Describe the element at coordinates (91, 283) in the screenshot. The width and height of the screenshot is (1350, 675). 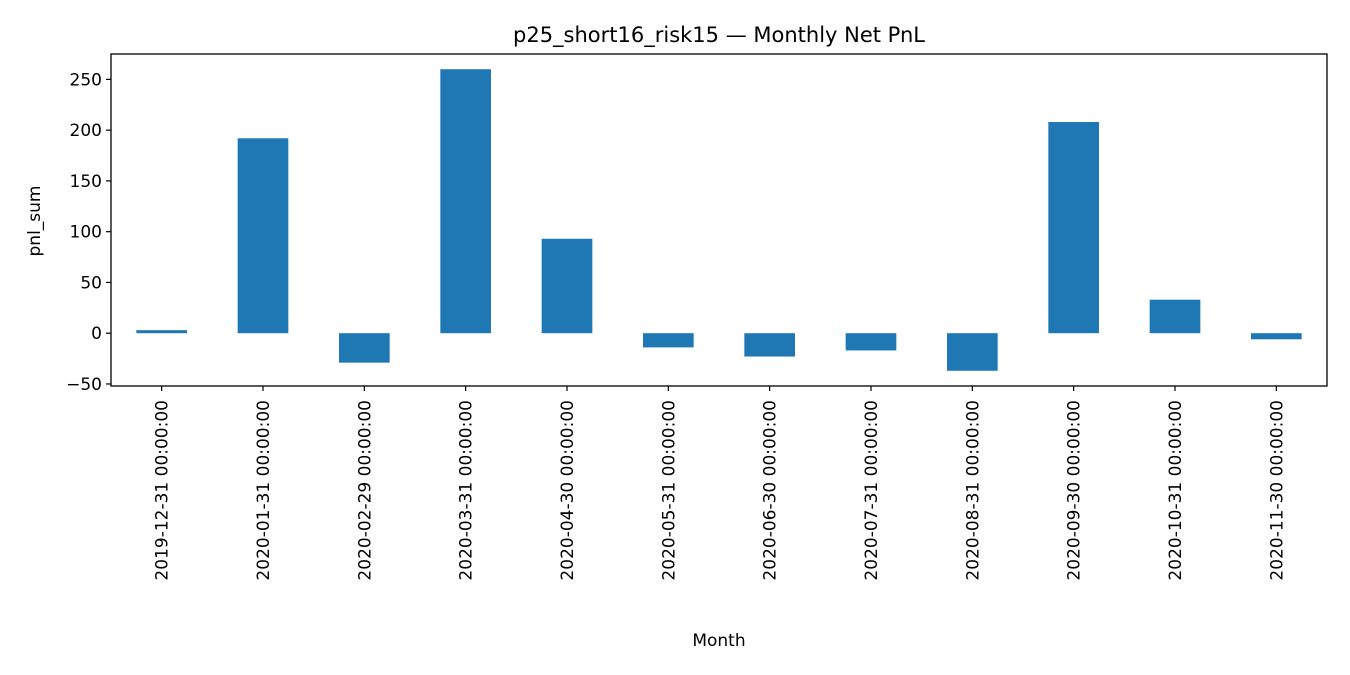
I see `y-tick-label: 50` at that location.